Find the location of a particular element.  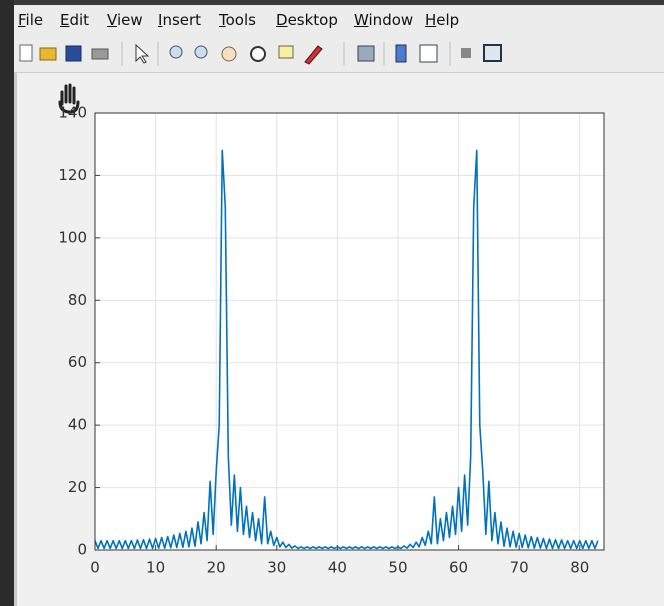

dock-icon is located at coordinates (492, 53).